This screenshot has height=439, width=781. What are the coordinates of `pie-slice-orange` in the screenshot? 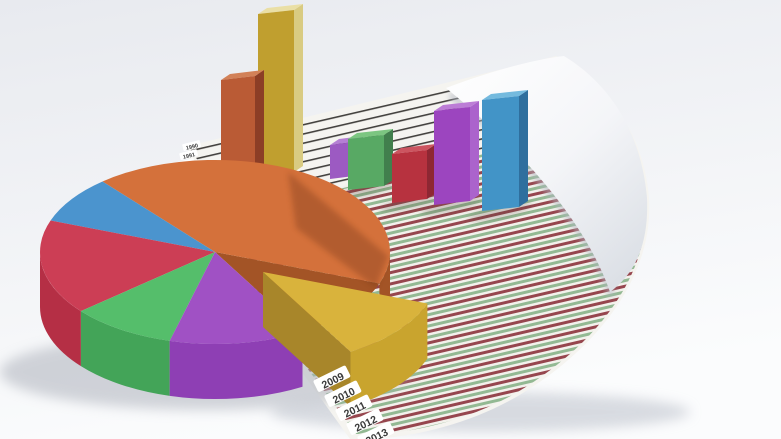 It's located at (246, 221).